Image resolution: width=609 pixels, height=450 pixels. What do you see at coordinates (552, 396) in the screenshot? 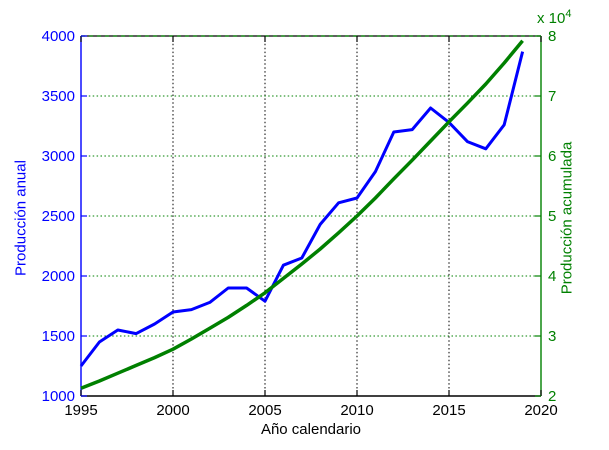
I see `right-tick-label: 2` at bounding box center [552, 396].